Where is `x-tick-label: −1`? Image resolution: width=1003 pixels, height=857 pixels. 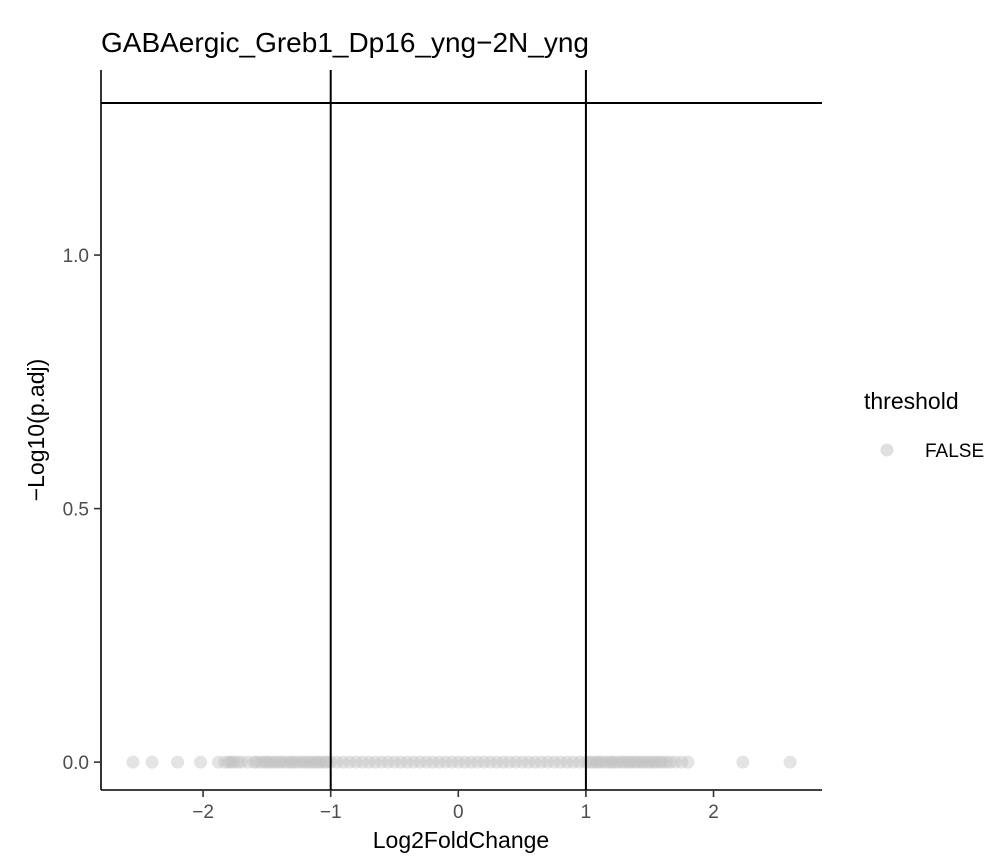 x-tick-label: −1 is located at coordinates (331, 812).